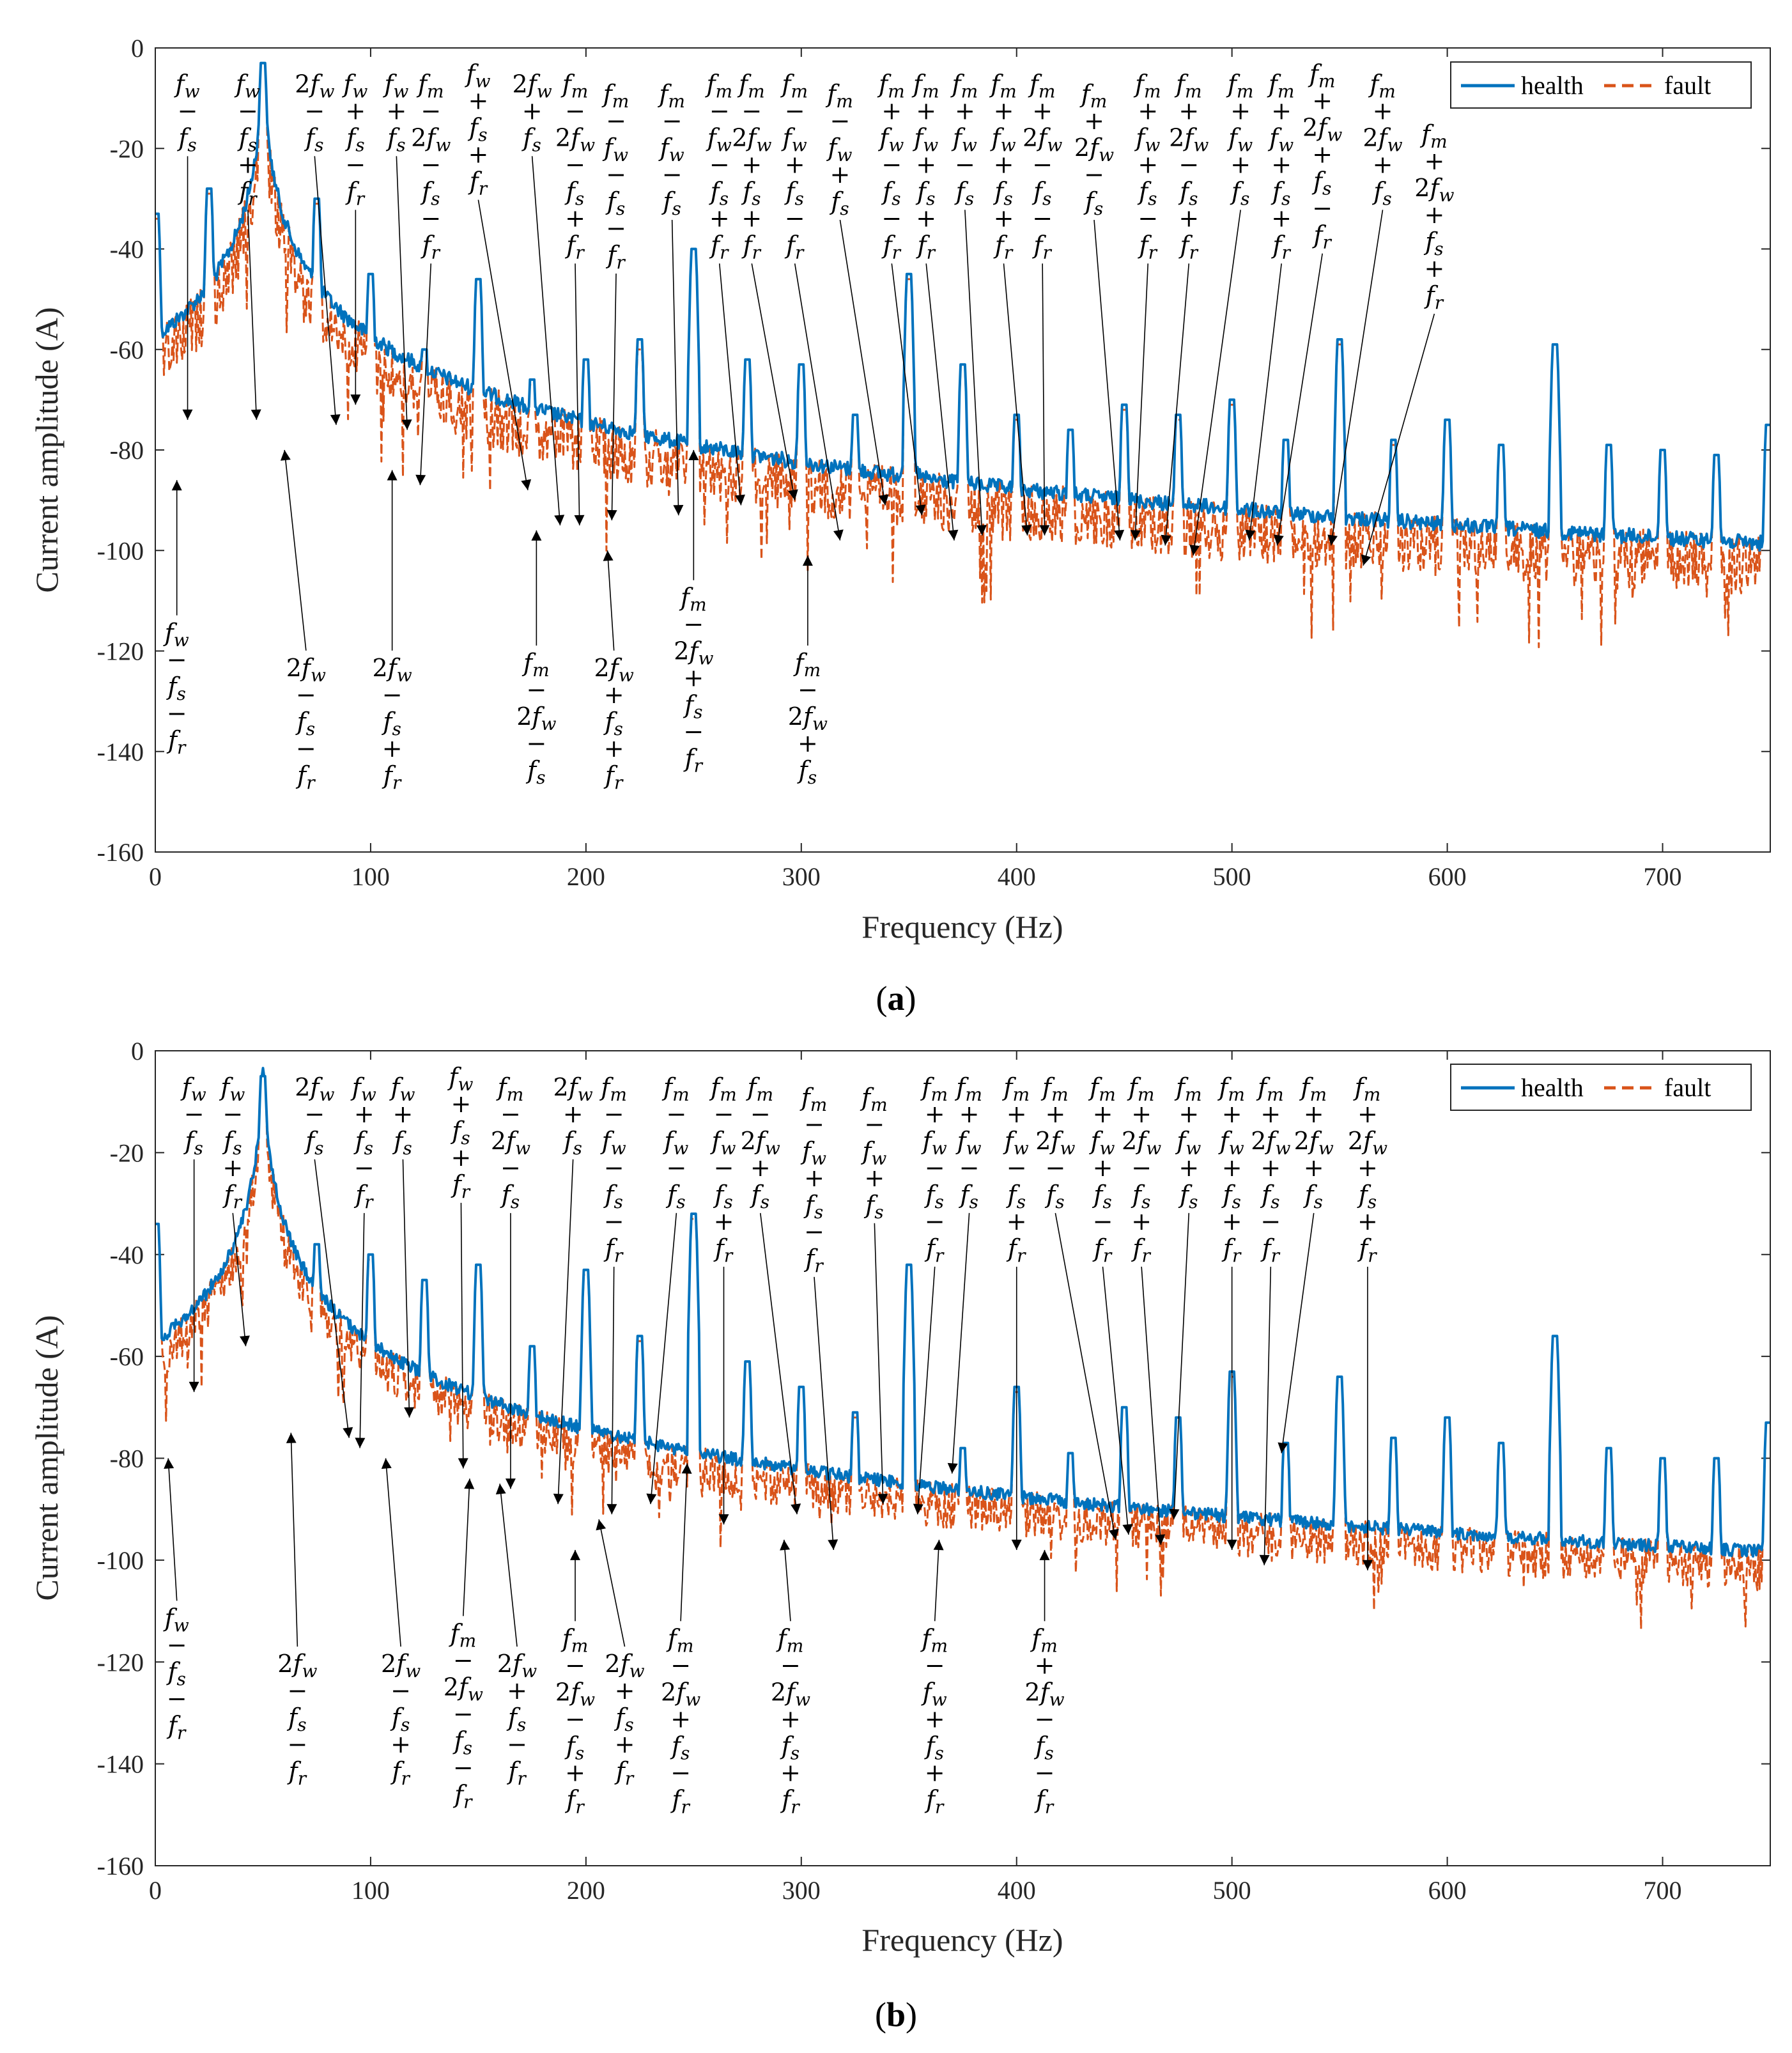  Describe the element at coordinates (463, 1645) in the screenshot. I see `harmonic-annotation: fm−2fw−fs−fr` at that location.